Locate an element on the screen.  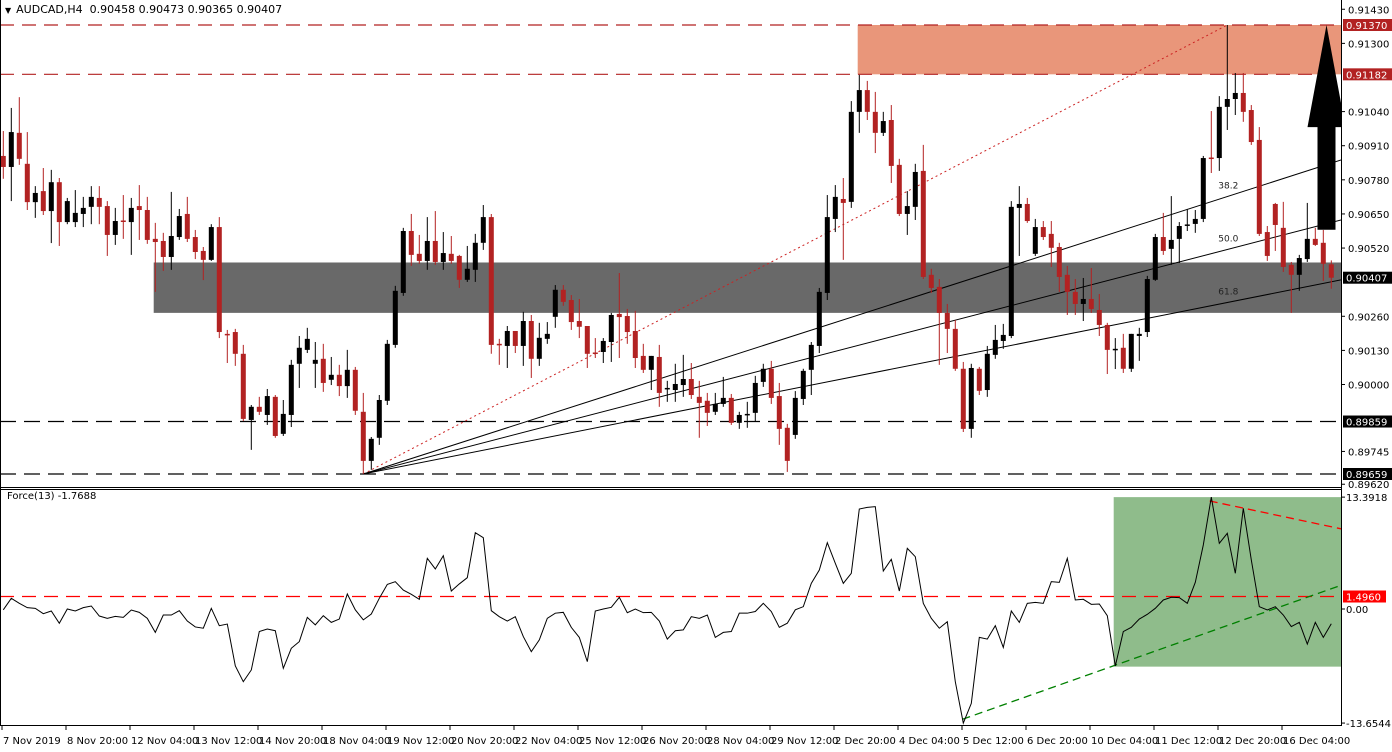
force-axis-label: -13.6544 is located at coordinates (1368, 724).